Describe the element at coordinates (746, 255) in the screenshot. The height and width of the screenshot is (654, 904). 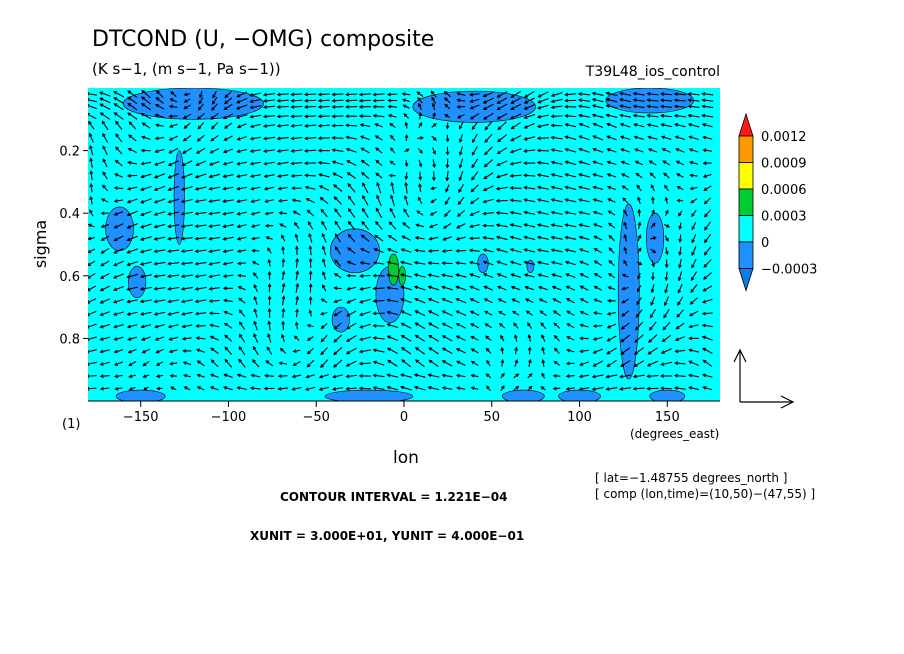
I see `colorbar-box` at that location.